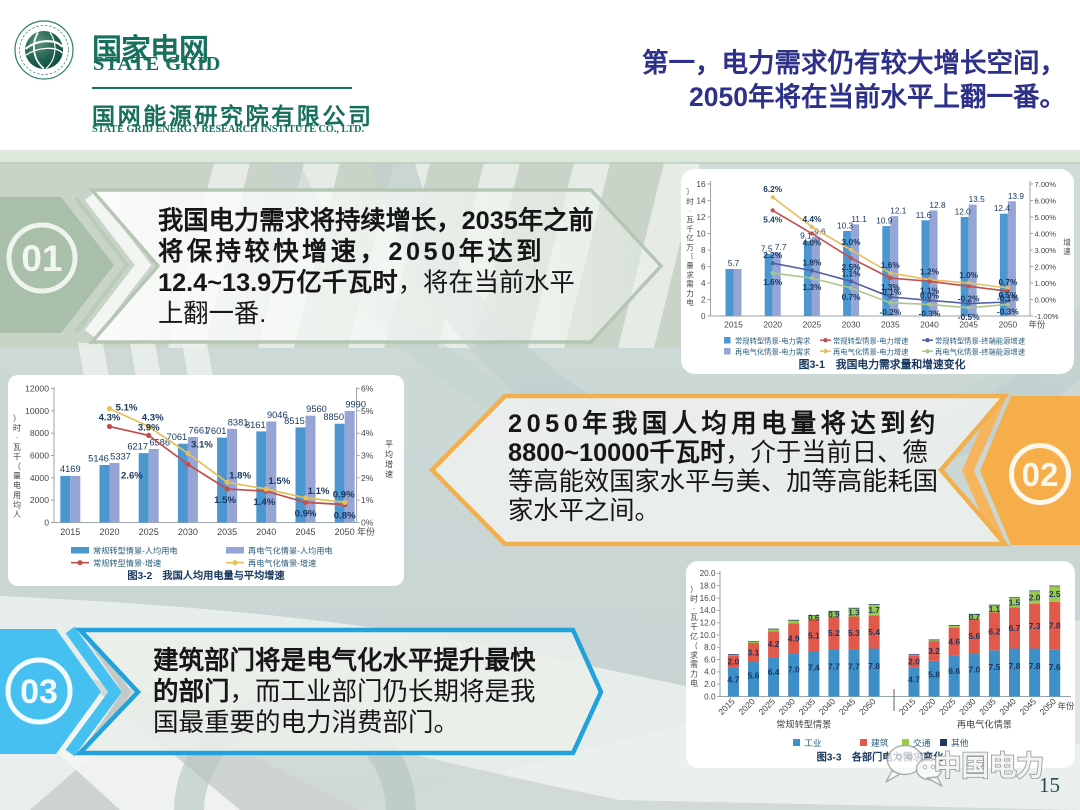 The height and width of the screenshot is (810, 1080). I want to click on svg-text: 6000, so click(39, 456).